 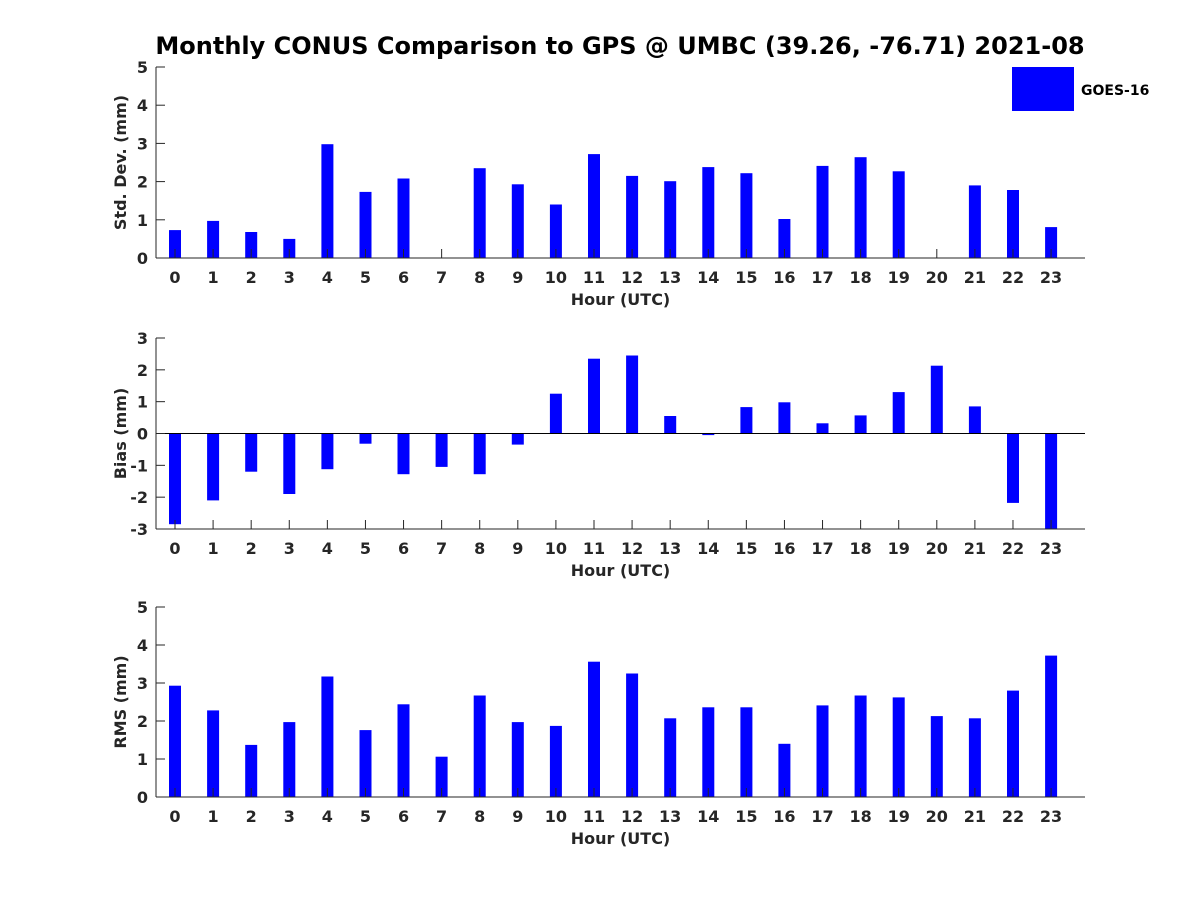 I want to click on bias-x-tick-label-2: 2, so click(x=251, y=548).